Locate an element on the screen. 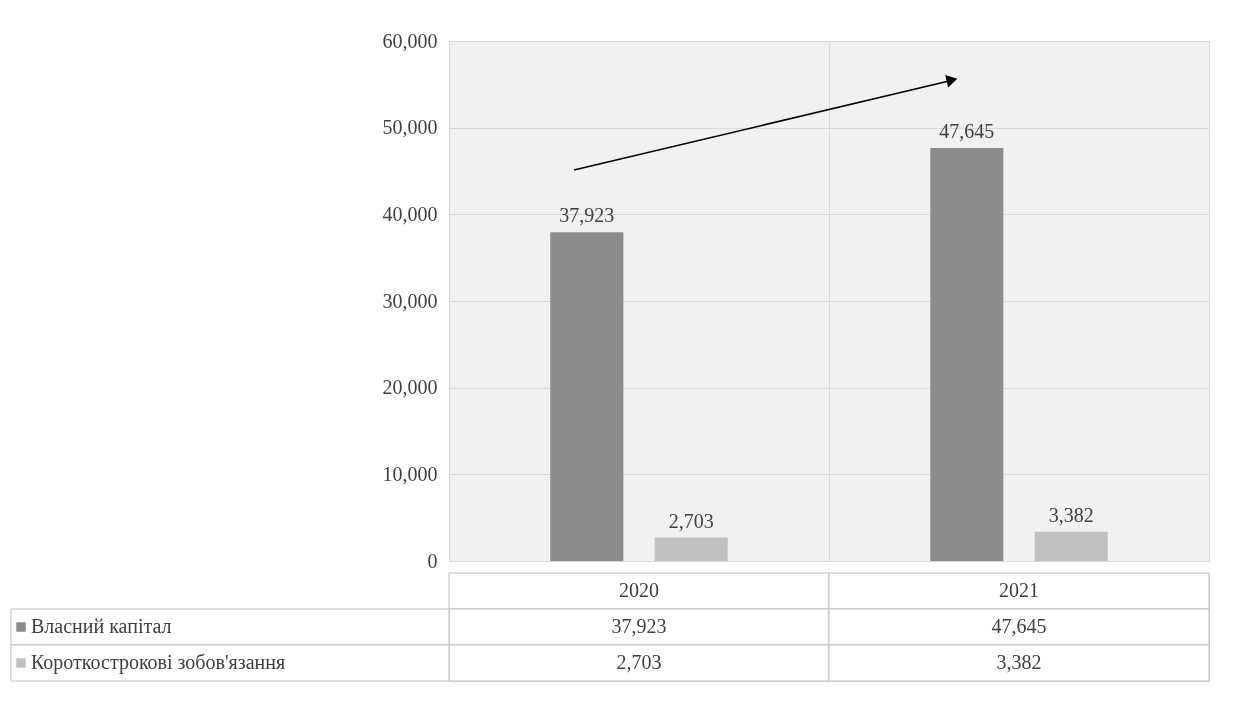 This screenshot has width=1243, height=715. text: 2,703 is located at coordinates (691, 520).